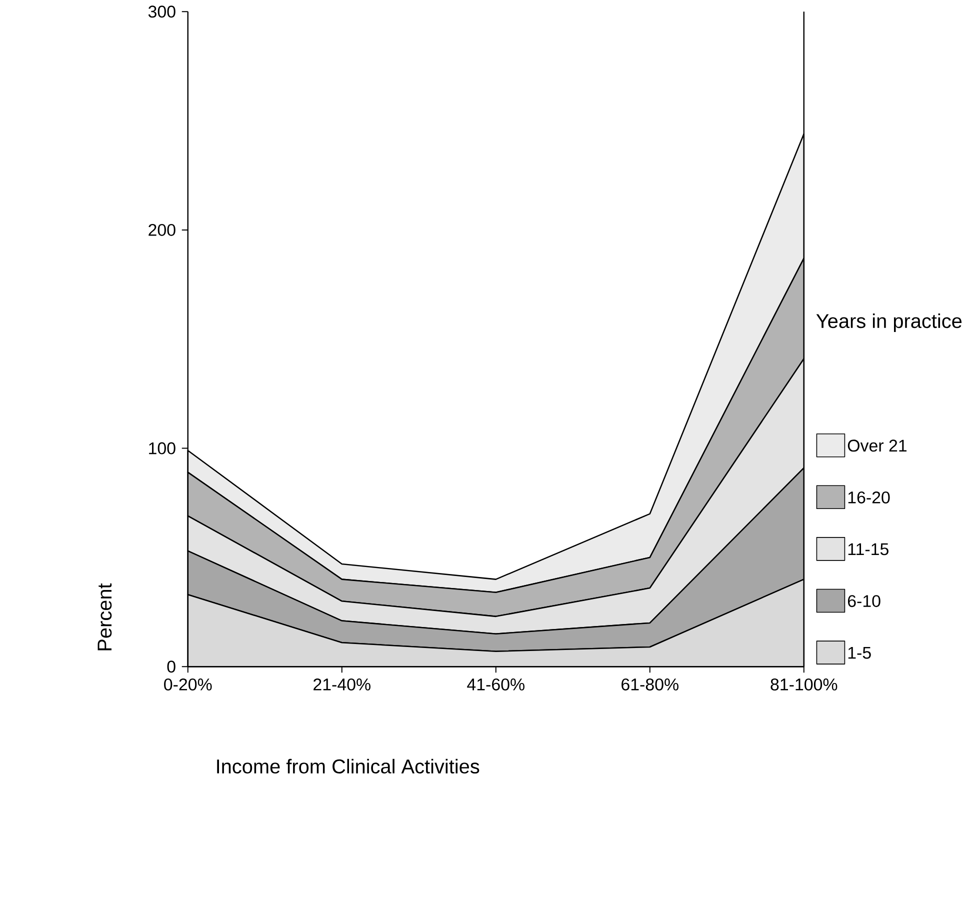 This screenshot has height=913, width=976. I want to click on x-tick-label: 21-40%, so click(342, 684).